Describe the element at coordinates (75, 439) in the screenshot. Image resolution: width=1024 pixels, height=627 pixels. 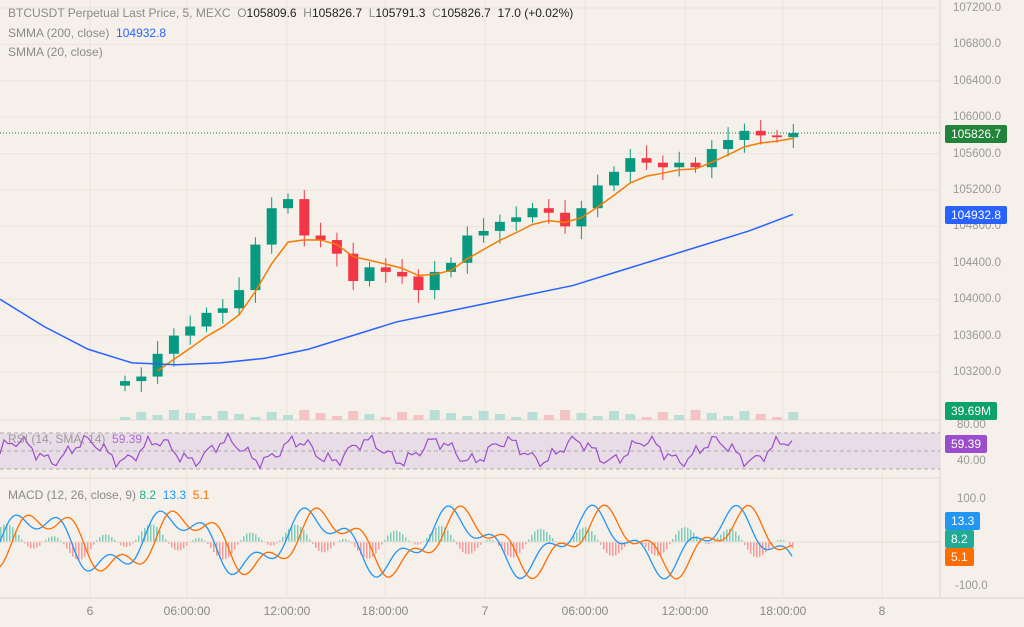
I see `rsi-legend: RSI (14, SMA, 14) 59.39` at that location.